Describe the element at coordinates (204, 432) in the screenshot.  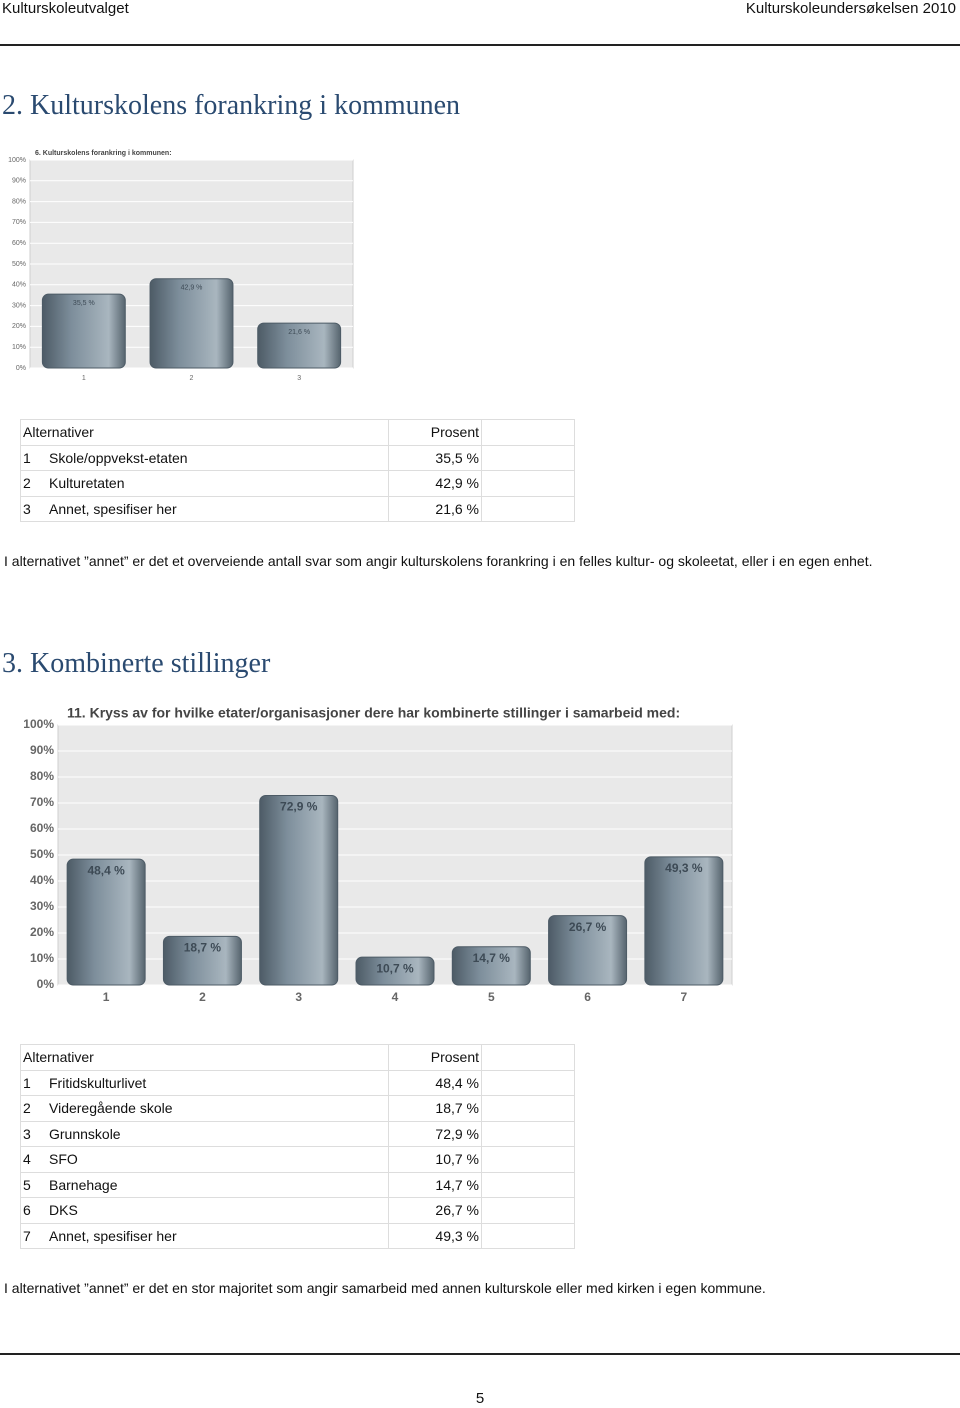
I see `column-header: Alternativer` at that location.